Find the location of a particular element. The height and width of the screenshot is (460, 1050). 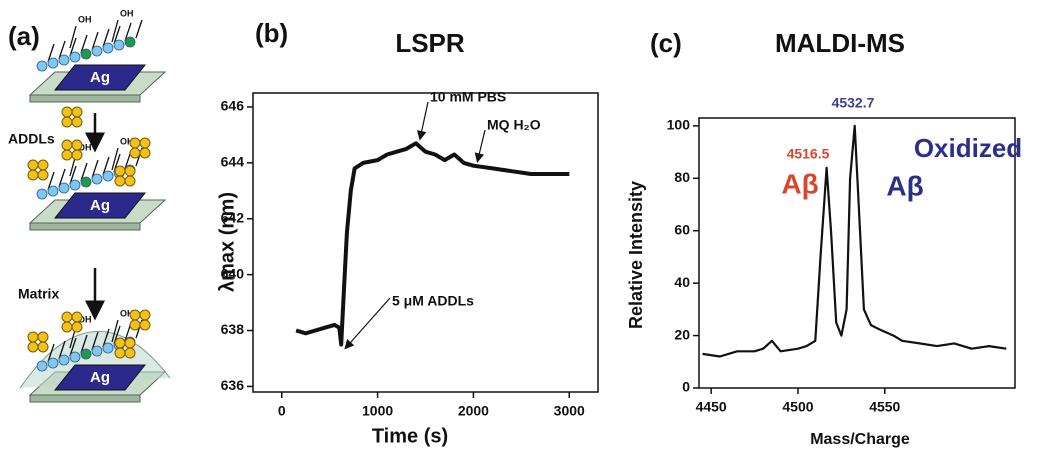

x-tick-label: 1000 is located at coordinates (377, 411).